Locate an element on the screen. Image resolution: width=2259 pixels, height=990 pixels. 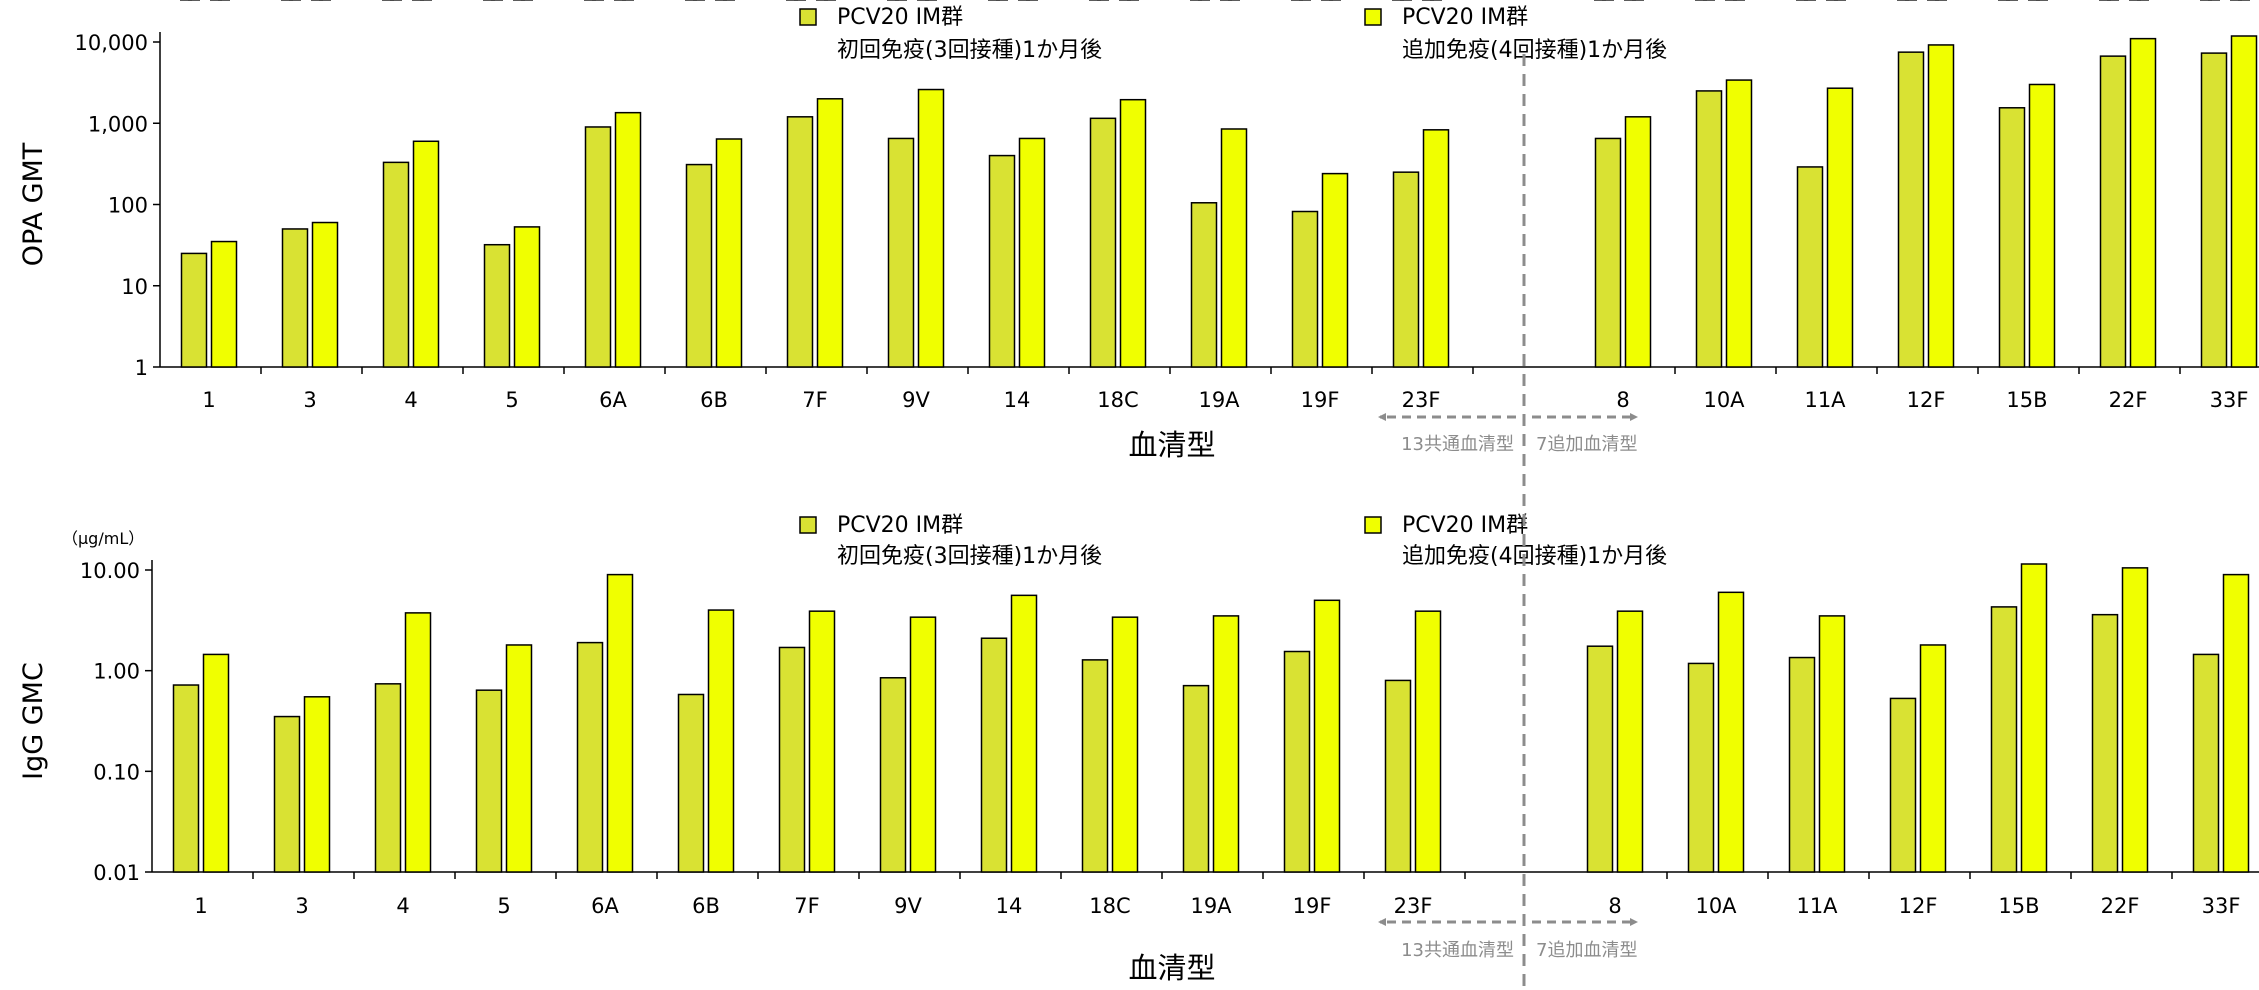
y-axis-title: IgG GMC is located at coordinates (33, 721).